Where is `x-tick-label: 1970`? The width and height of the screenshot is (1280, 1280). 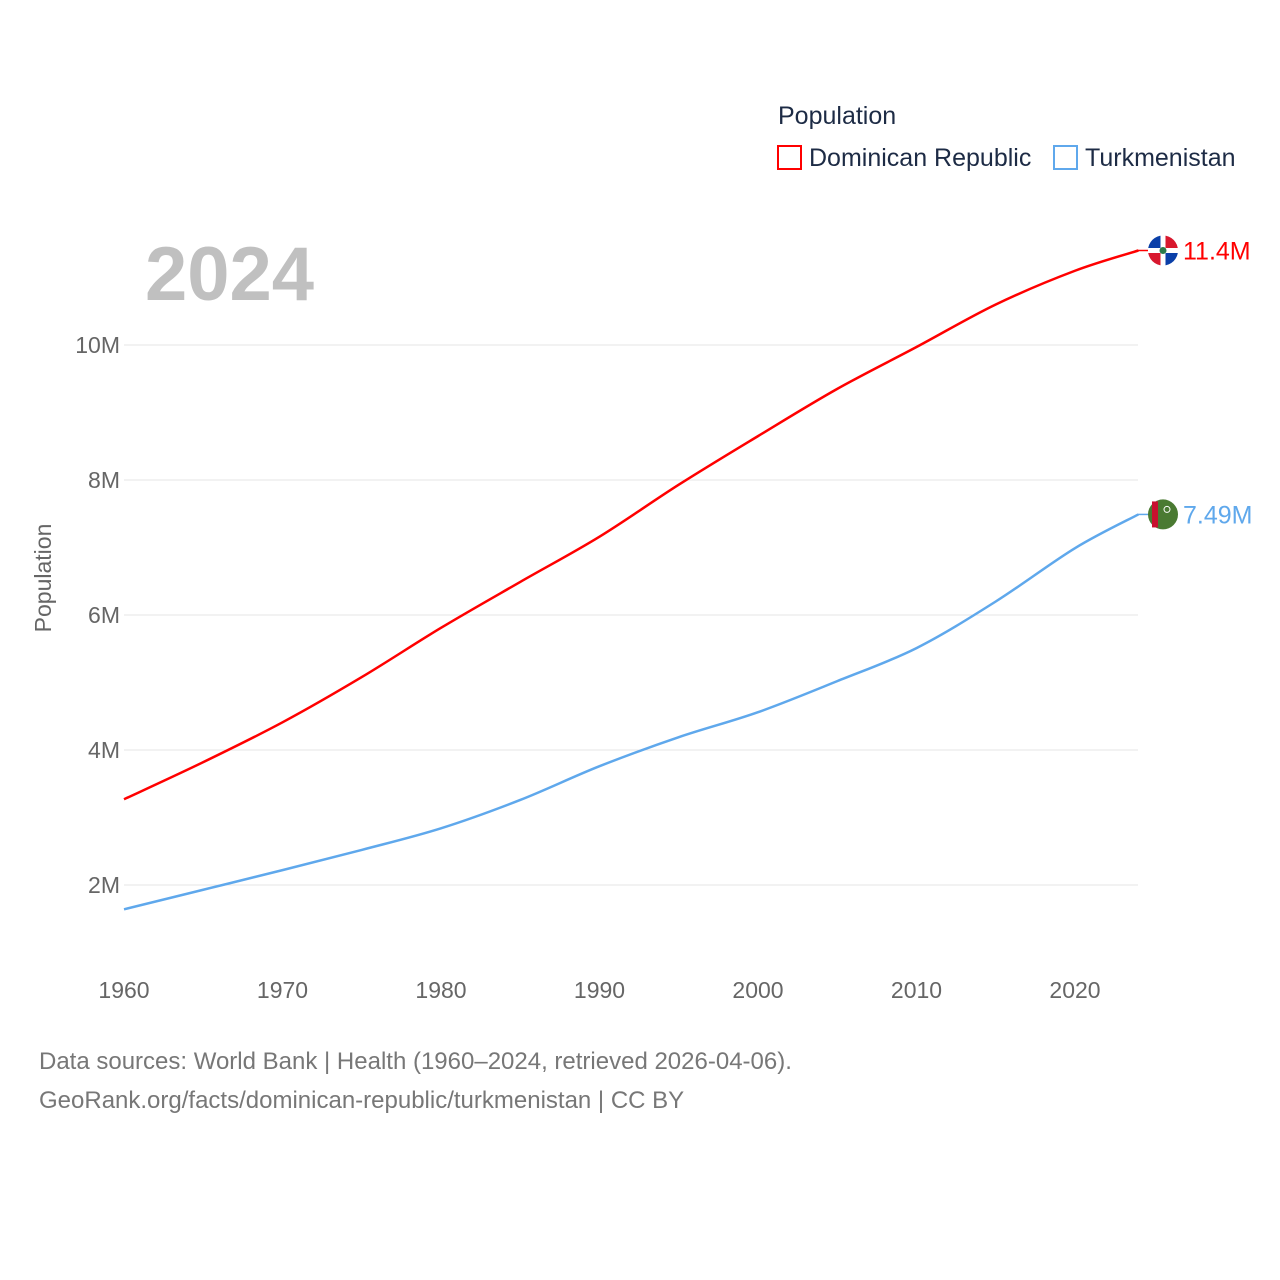 x-tick-label: 1970 is located at coordinates (282, 990).